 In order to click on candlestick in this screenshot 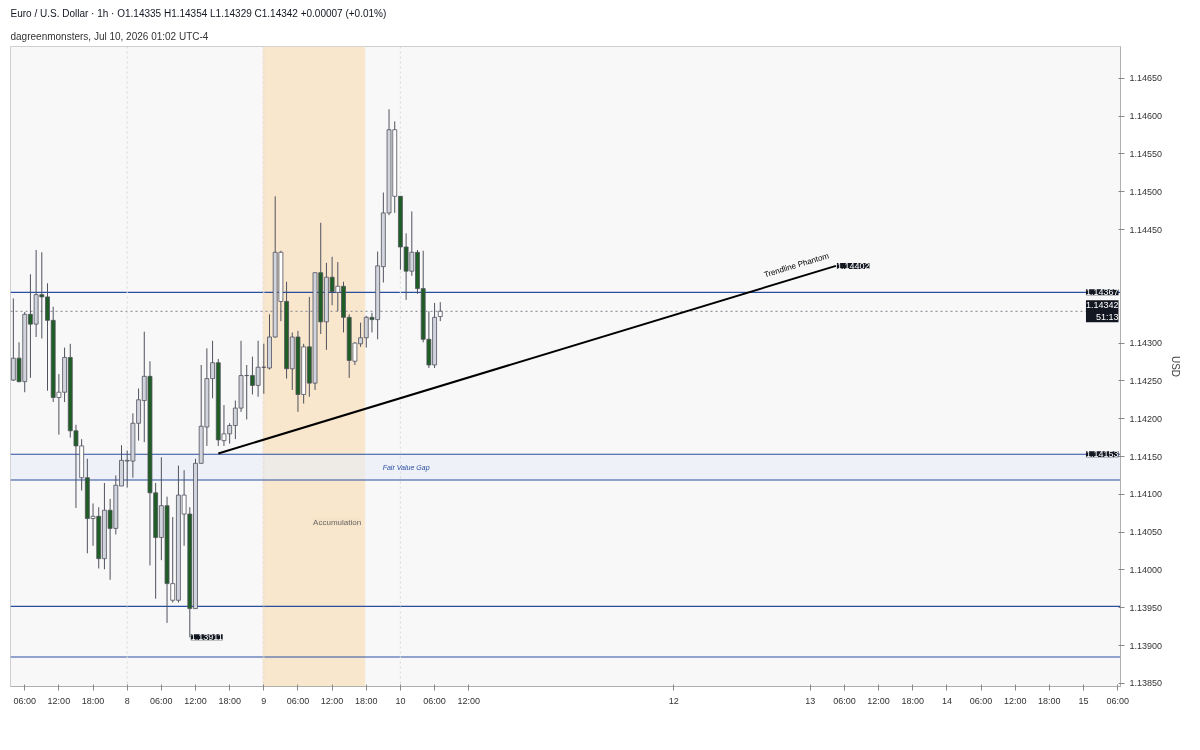, I will do `click(440, 311)`.